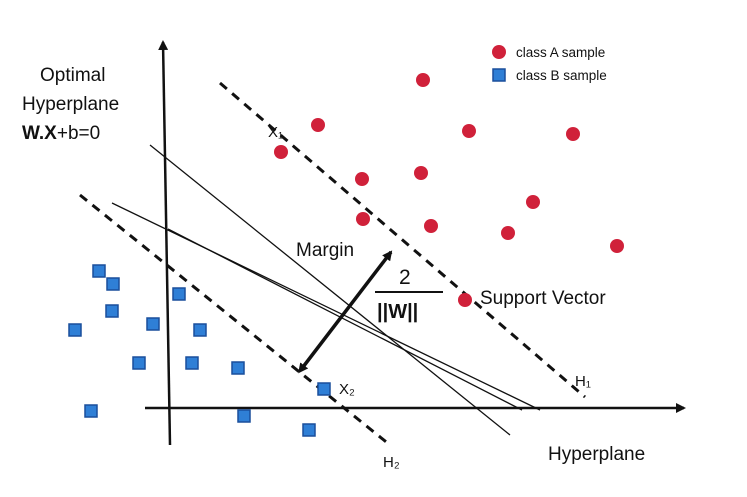  I want to click on legend-class-b-label: class B sample, so click(561, 75).